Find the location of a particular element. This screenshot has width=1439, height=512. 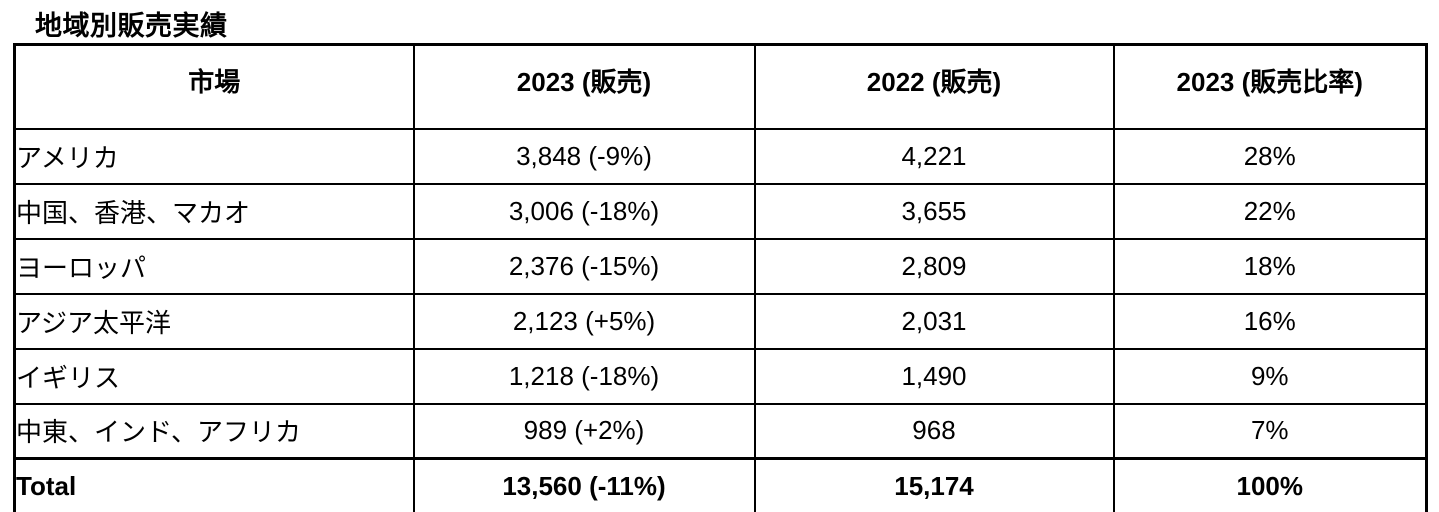

sales-2022-cell: 968 is located at coordinates (934, 431).